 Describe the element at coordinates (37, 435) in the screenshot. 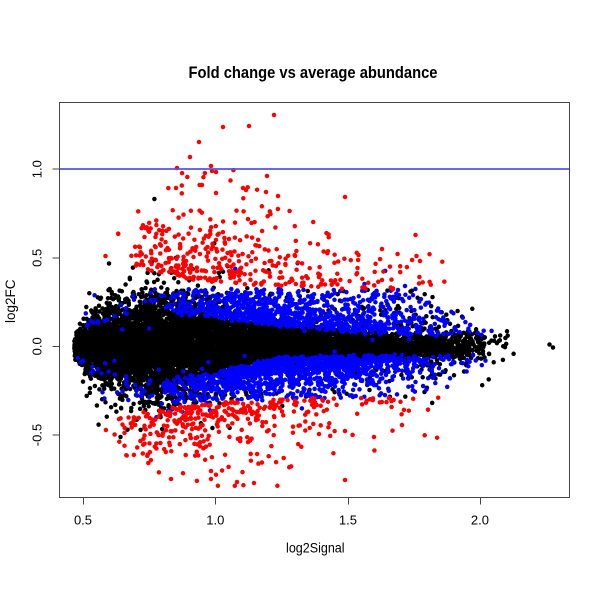

I see `svg-text: -0.5` at that location.